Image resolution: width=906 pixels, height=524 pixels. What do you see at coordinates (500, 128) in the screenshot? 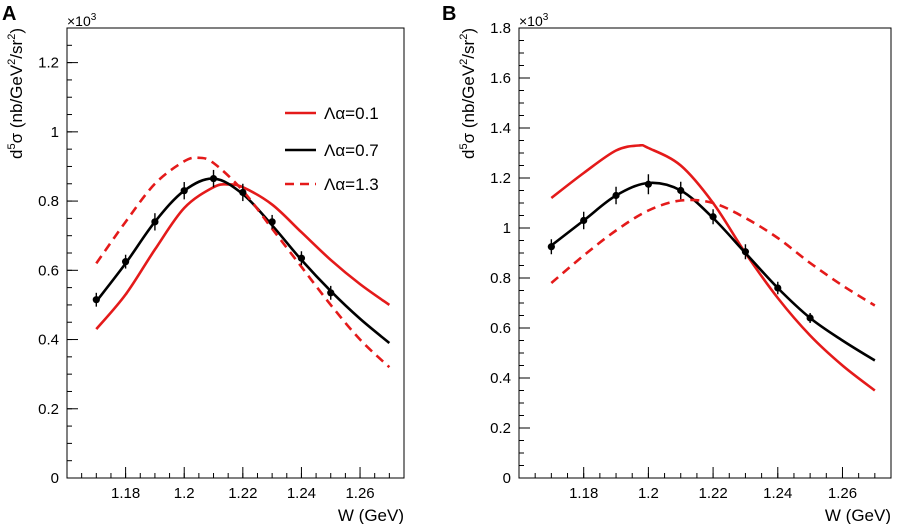
I see `y-tick-label: 1.4` at bounding box center [500, 128].